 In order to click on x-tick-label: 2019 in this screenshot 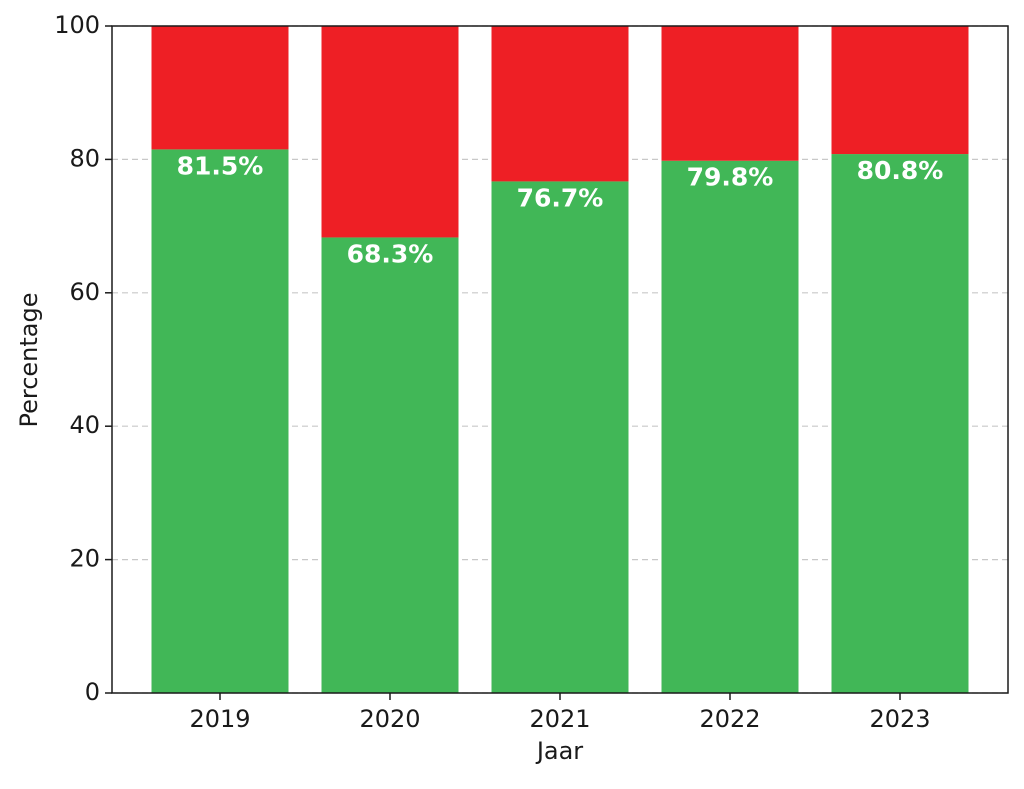, I will do `click(219, 719)`.